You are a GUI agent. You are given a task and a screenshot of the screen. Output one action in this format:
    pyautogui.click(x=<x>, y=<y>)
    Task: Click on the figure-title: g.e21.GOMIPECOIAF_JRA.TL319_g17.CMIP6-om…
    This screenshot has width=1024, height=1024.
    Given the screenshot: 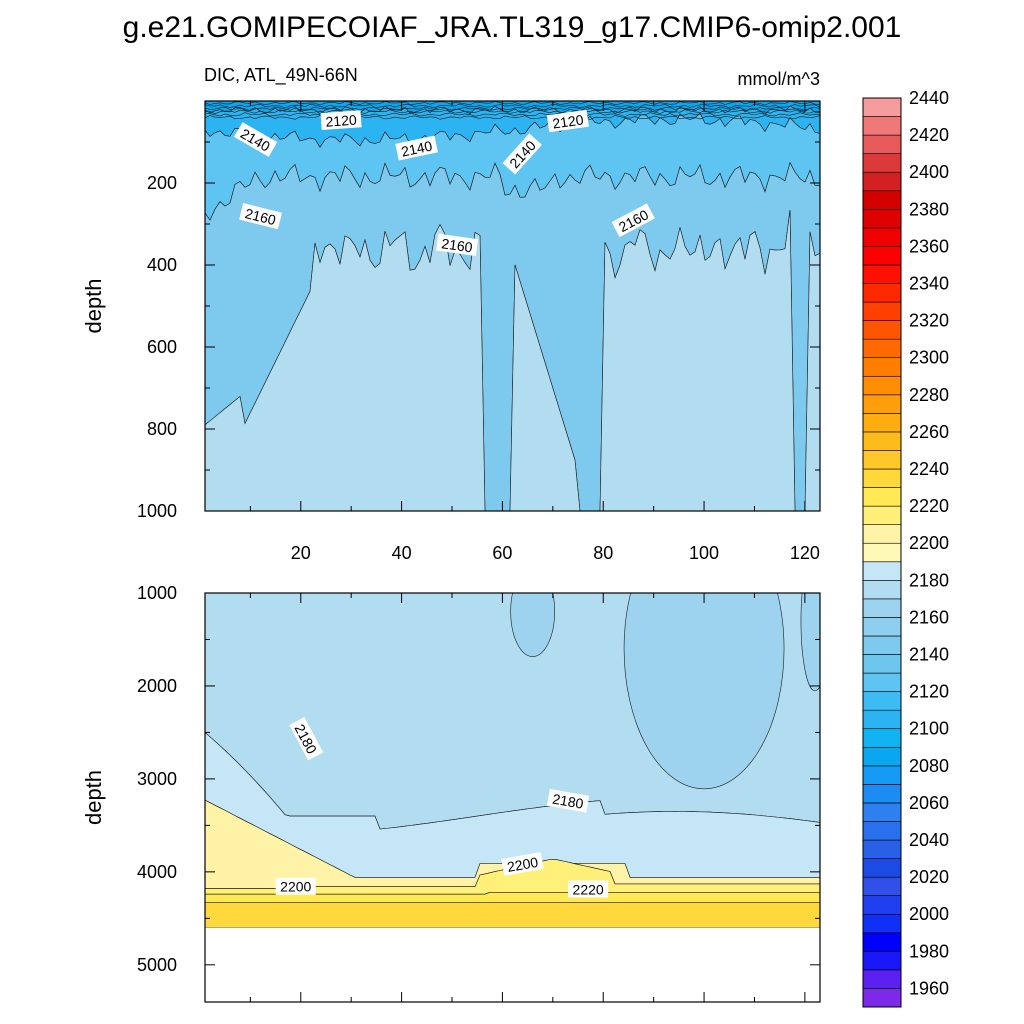 What is the action you would take?
    pyautogui.click(x=512, y=27)
    